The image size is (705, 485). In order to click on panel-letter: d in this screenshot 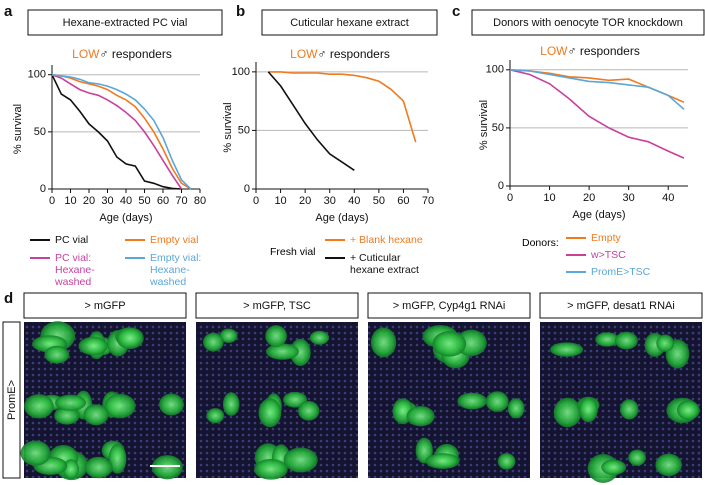, I will do `click(8, 298)`.